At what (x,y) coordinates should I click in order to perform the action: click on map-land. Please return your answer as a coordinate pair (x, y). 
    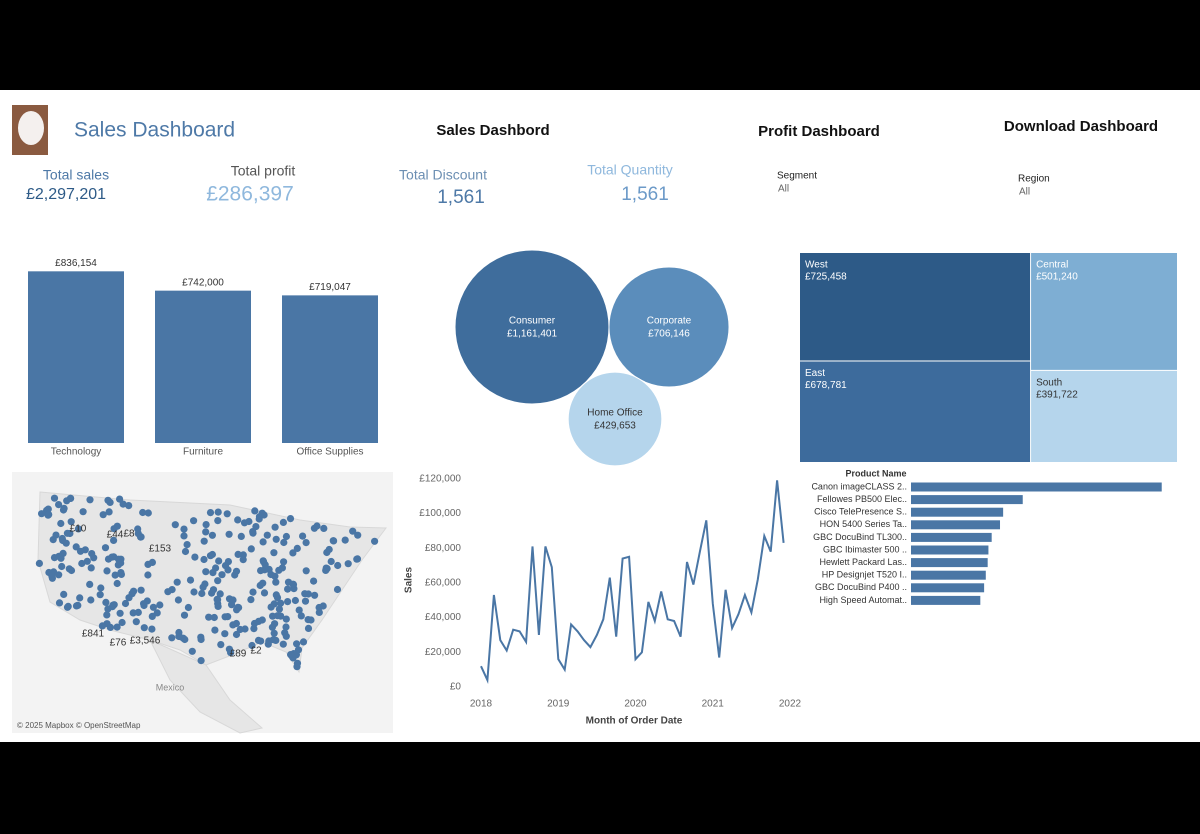
    Looking at the image, I should click on (206, 686).